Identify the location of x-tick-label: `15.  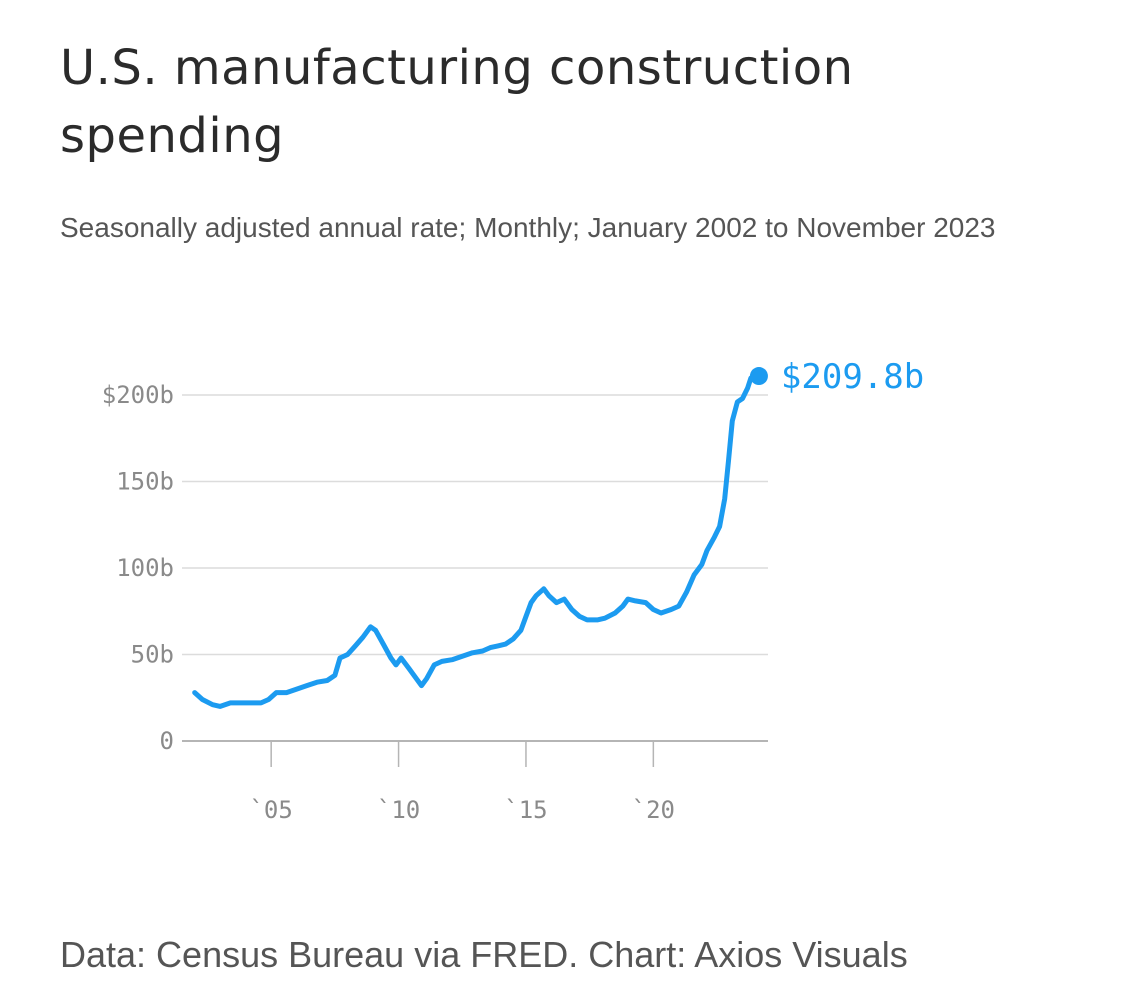
(525, 810).